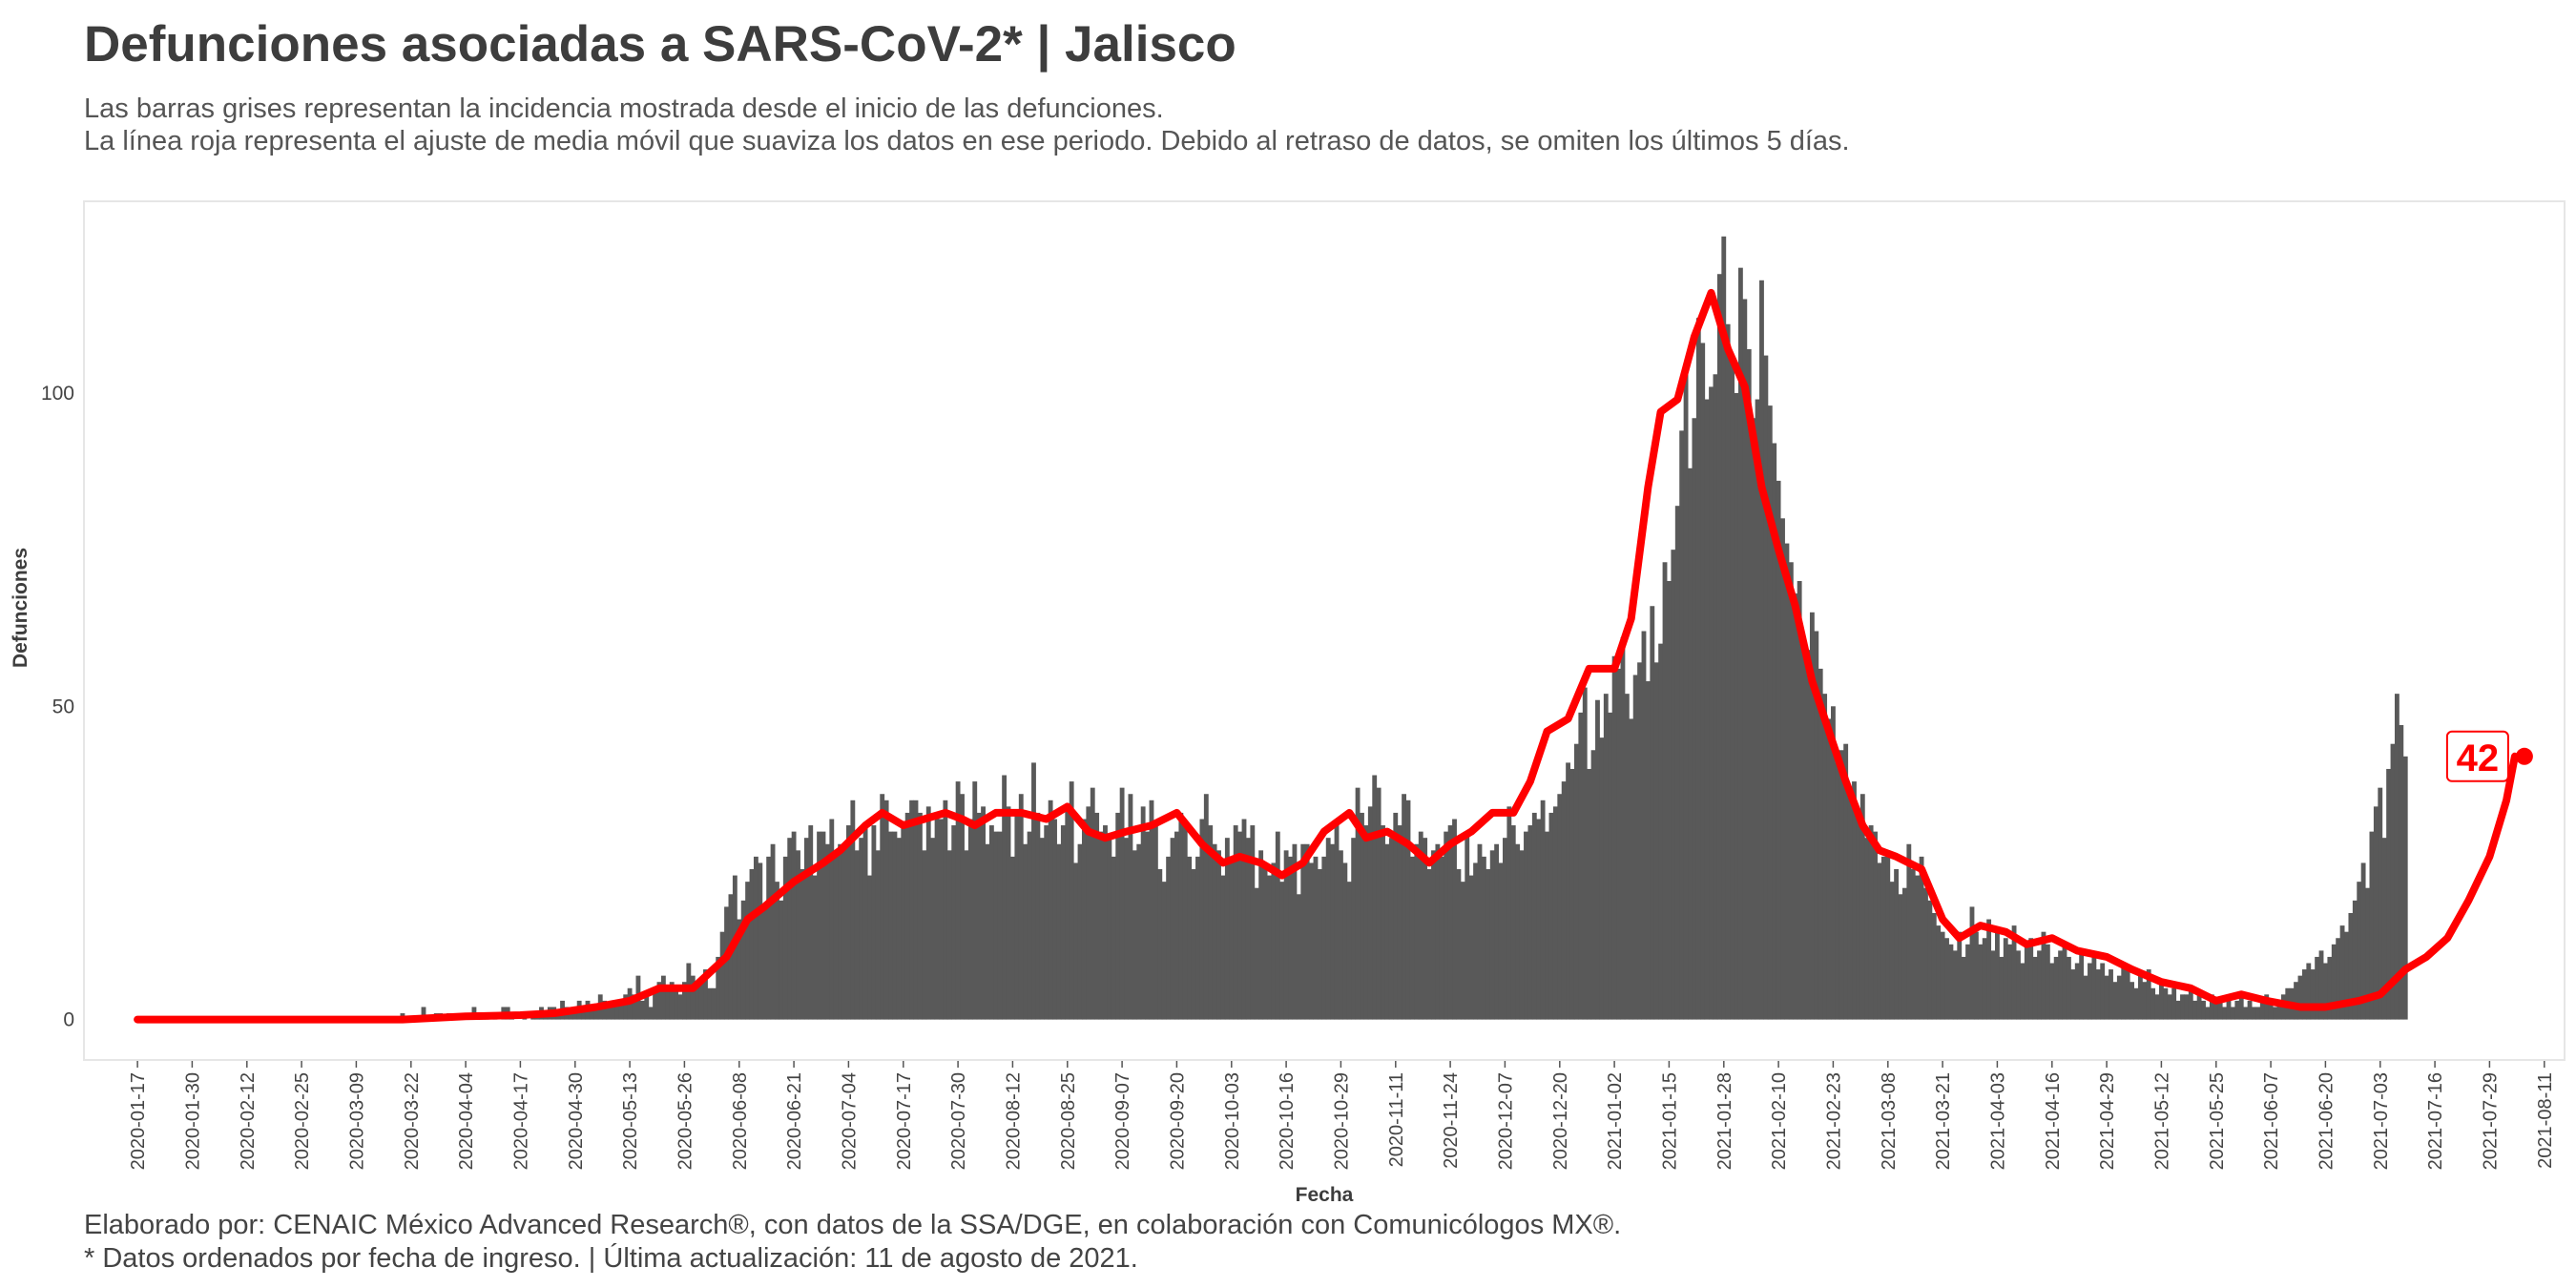  What do you see at coordinates (192, 1121) in the screenshot?
I see `x-tick-label: 2020-01-30` at bounding box center [192, 1121].